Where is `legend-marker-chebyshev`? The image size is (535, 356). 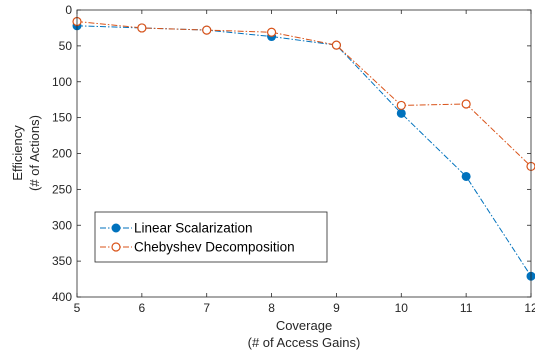 legend-marker-chebyshev is located at coordinates (116, 247).